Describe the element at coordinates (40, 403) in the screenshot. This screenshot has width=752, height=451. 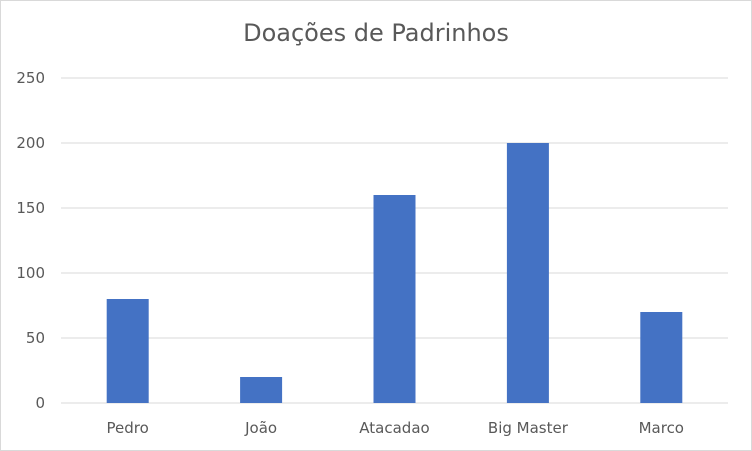
I see `y-tick-label: 0` at that location.